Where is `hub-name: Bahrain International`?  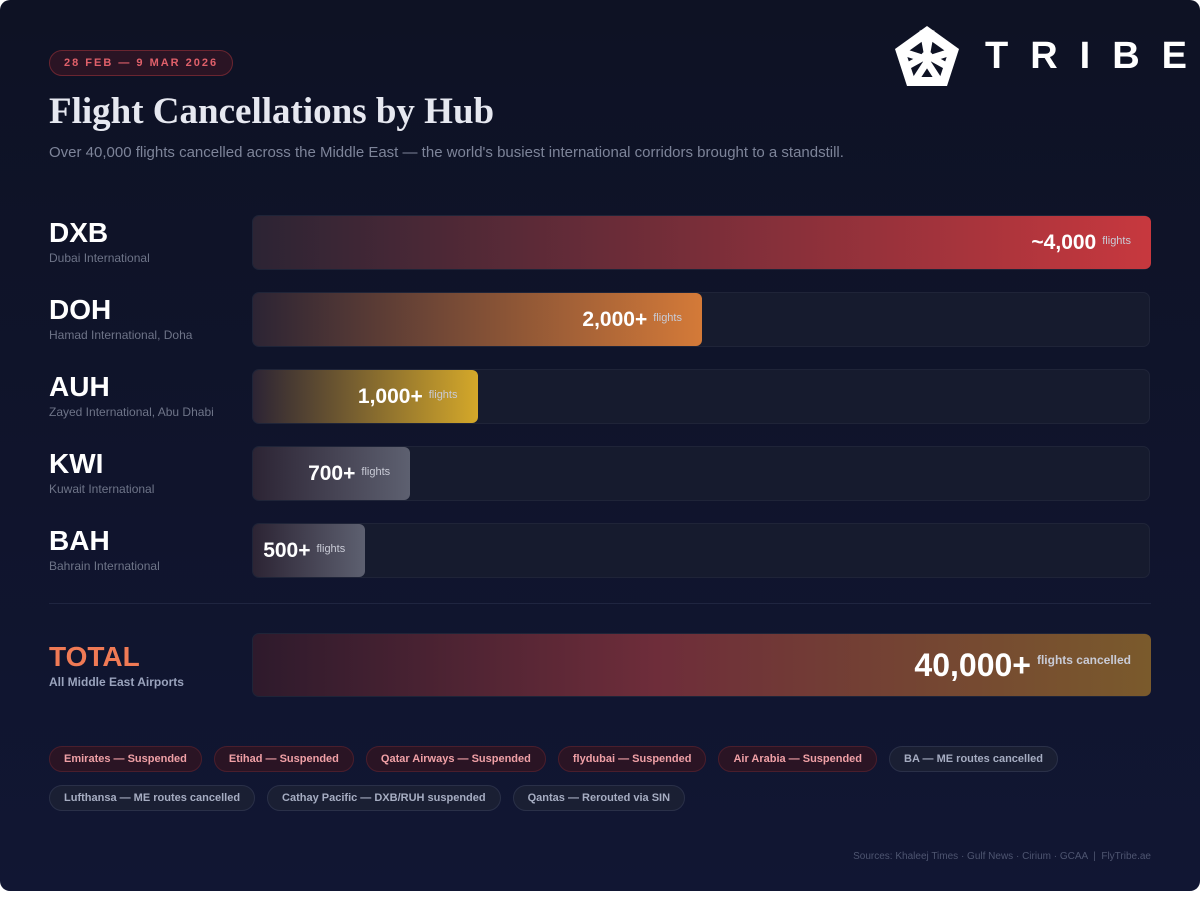 hub-name: Bahrain International is located at coordinates (104, 566).